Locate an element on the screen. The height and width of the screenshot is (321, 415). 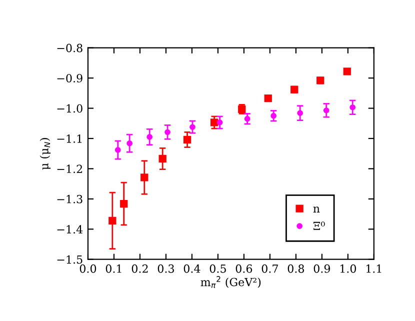
legend-label: Ξ⁰ is located at coordinates (319, 226).